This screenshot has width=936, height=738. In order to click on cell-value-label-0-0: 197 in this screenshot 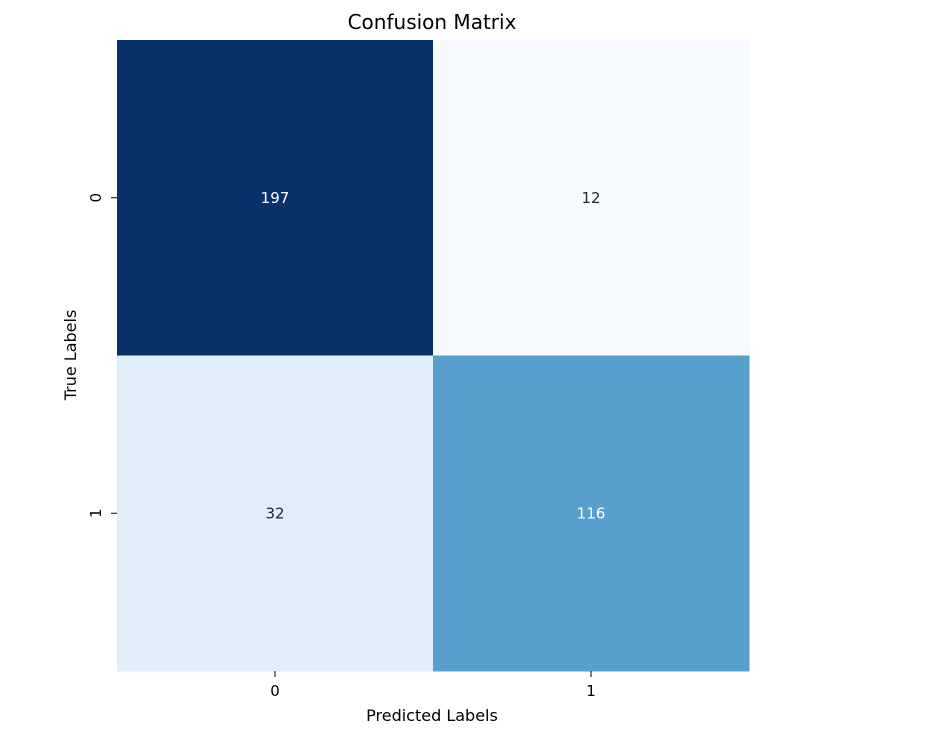, I will do `click(275, 198)`.